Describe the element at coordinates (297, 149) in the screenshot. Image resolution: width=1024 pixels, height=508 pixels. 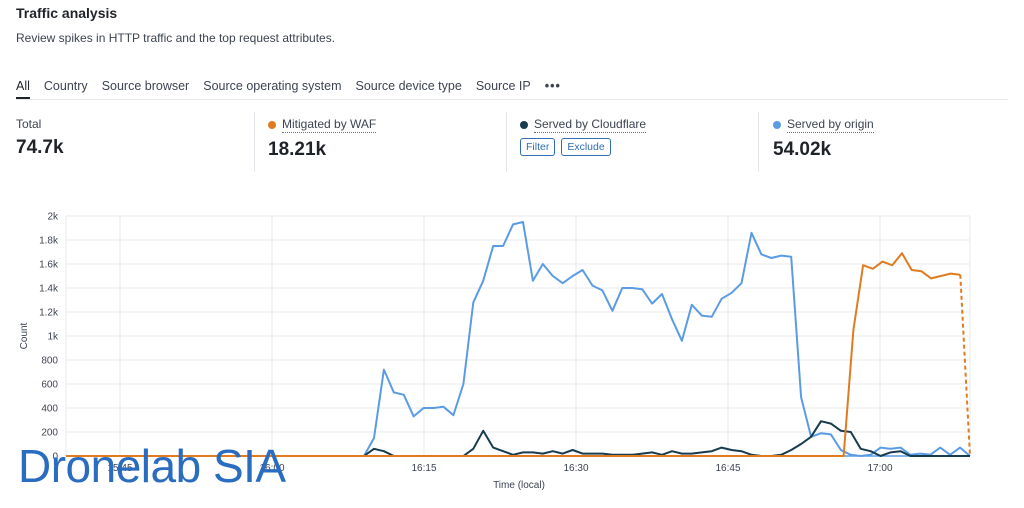
I see `stat-waf-value: 18.21k` at that location.